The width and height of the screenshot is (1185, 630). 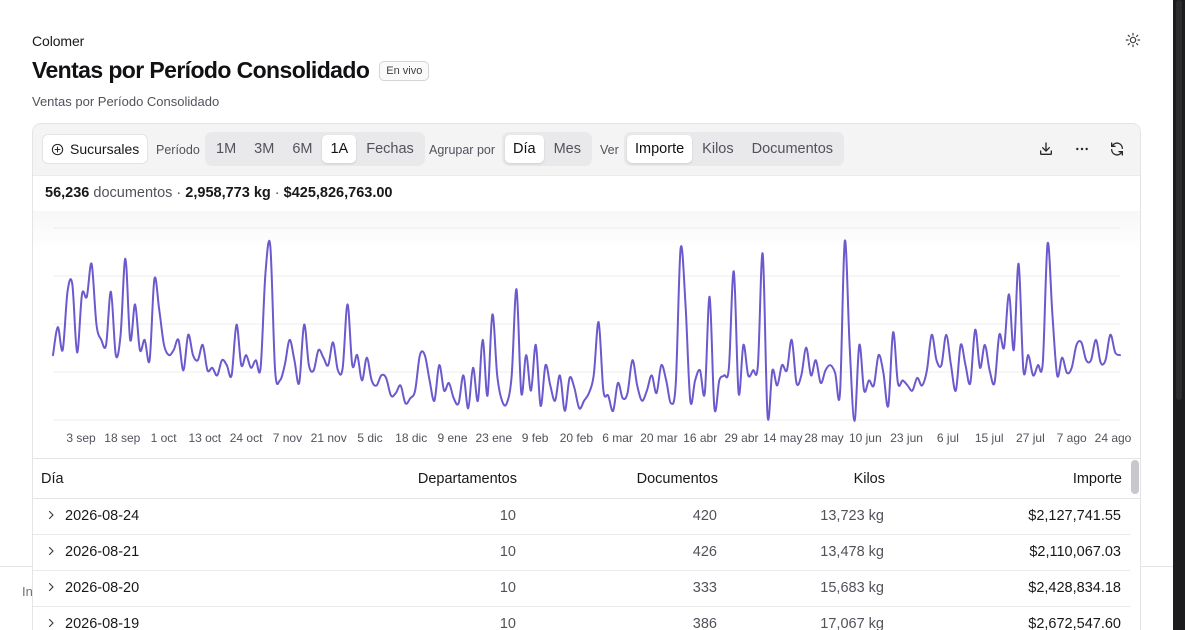 I want to click on x-tick-label: 10 jun, so click(x=865, y=438).